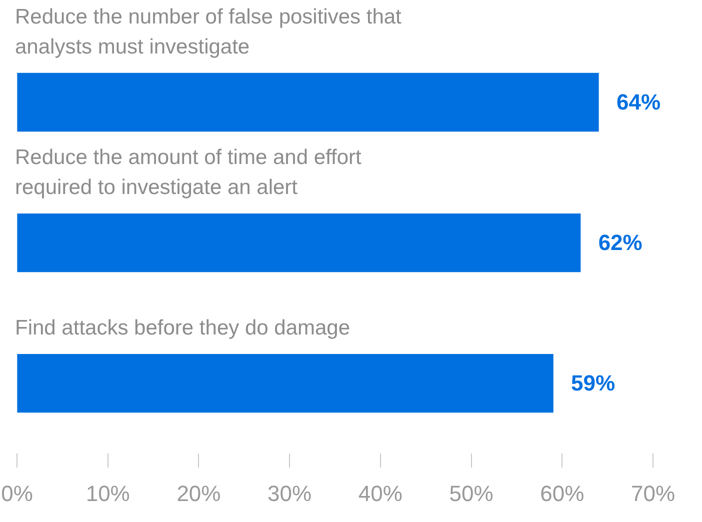  What do you see at coordinates (198, 493) in the screenshot?
I see `x-tick-label: 20%` at bounding box center [198, 493].